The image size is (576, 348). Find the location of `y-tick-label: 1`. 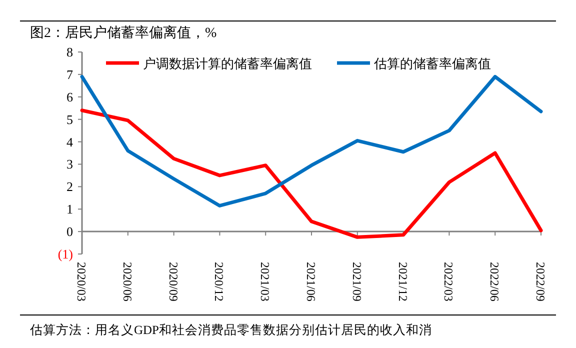

y-tick-label: 1 is located at coordinates (69, 209).